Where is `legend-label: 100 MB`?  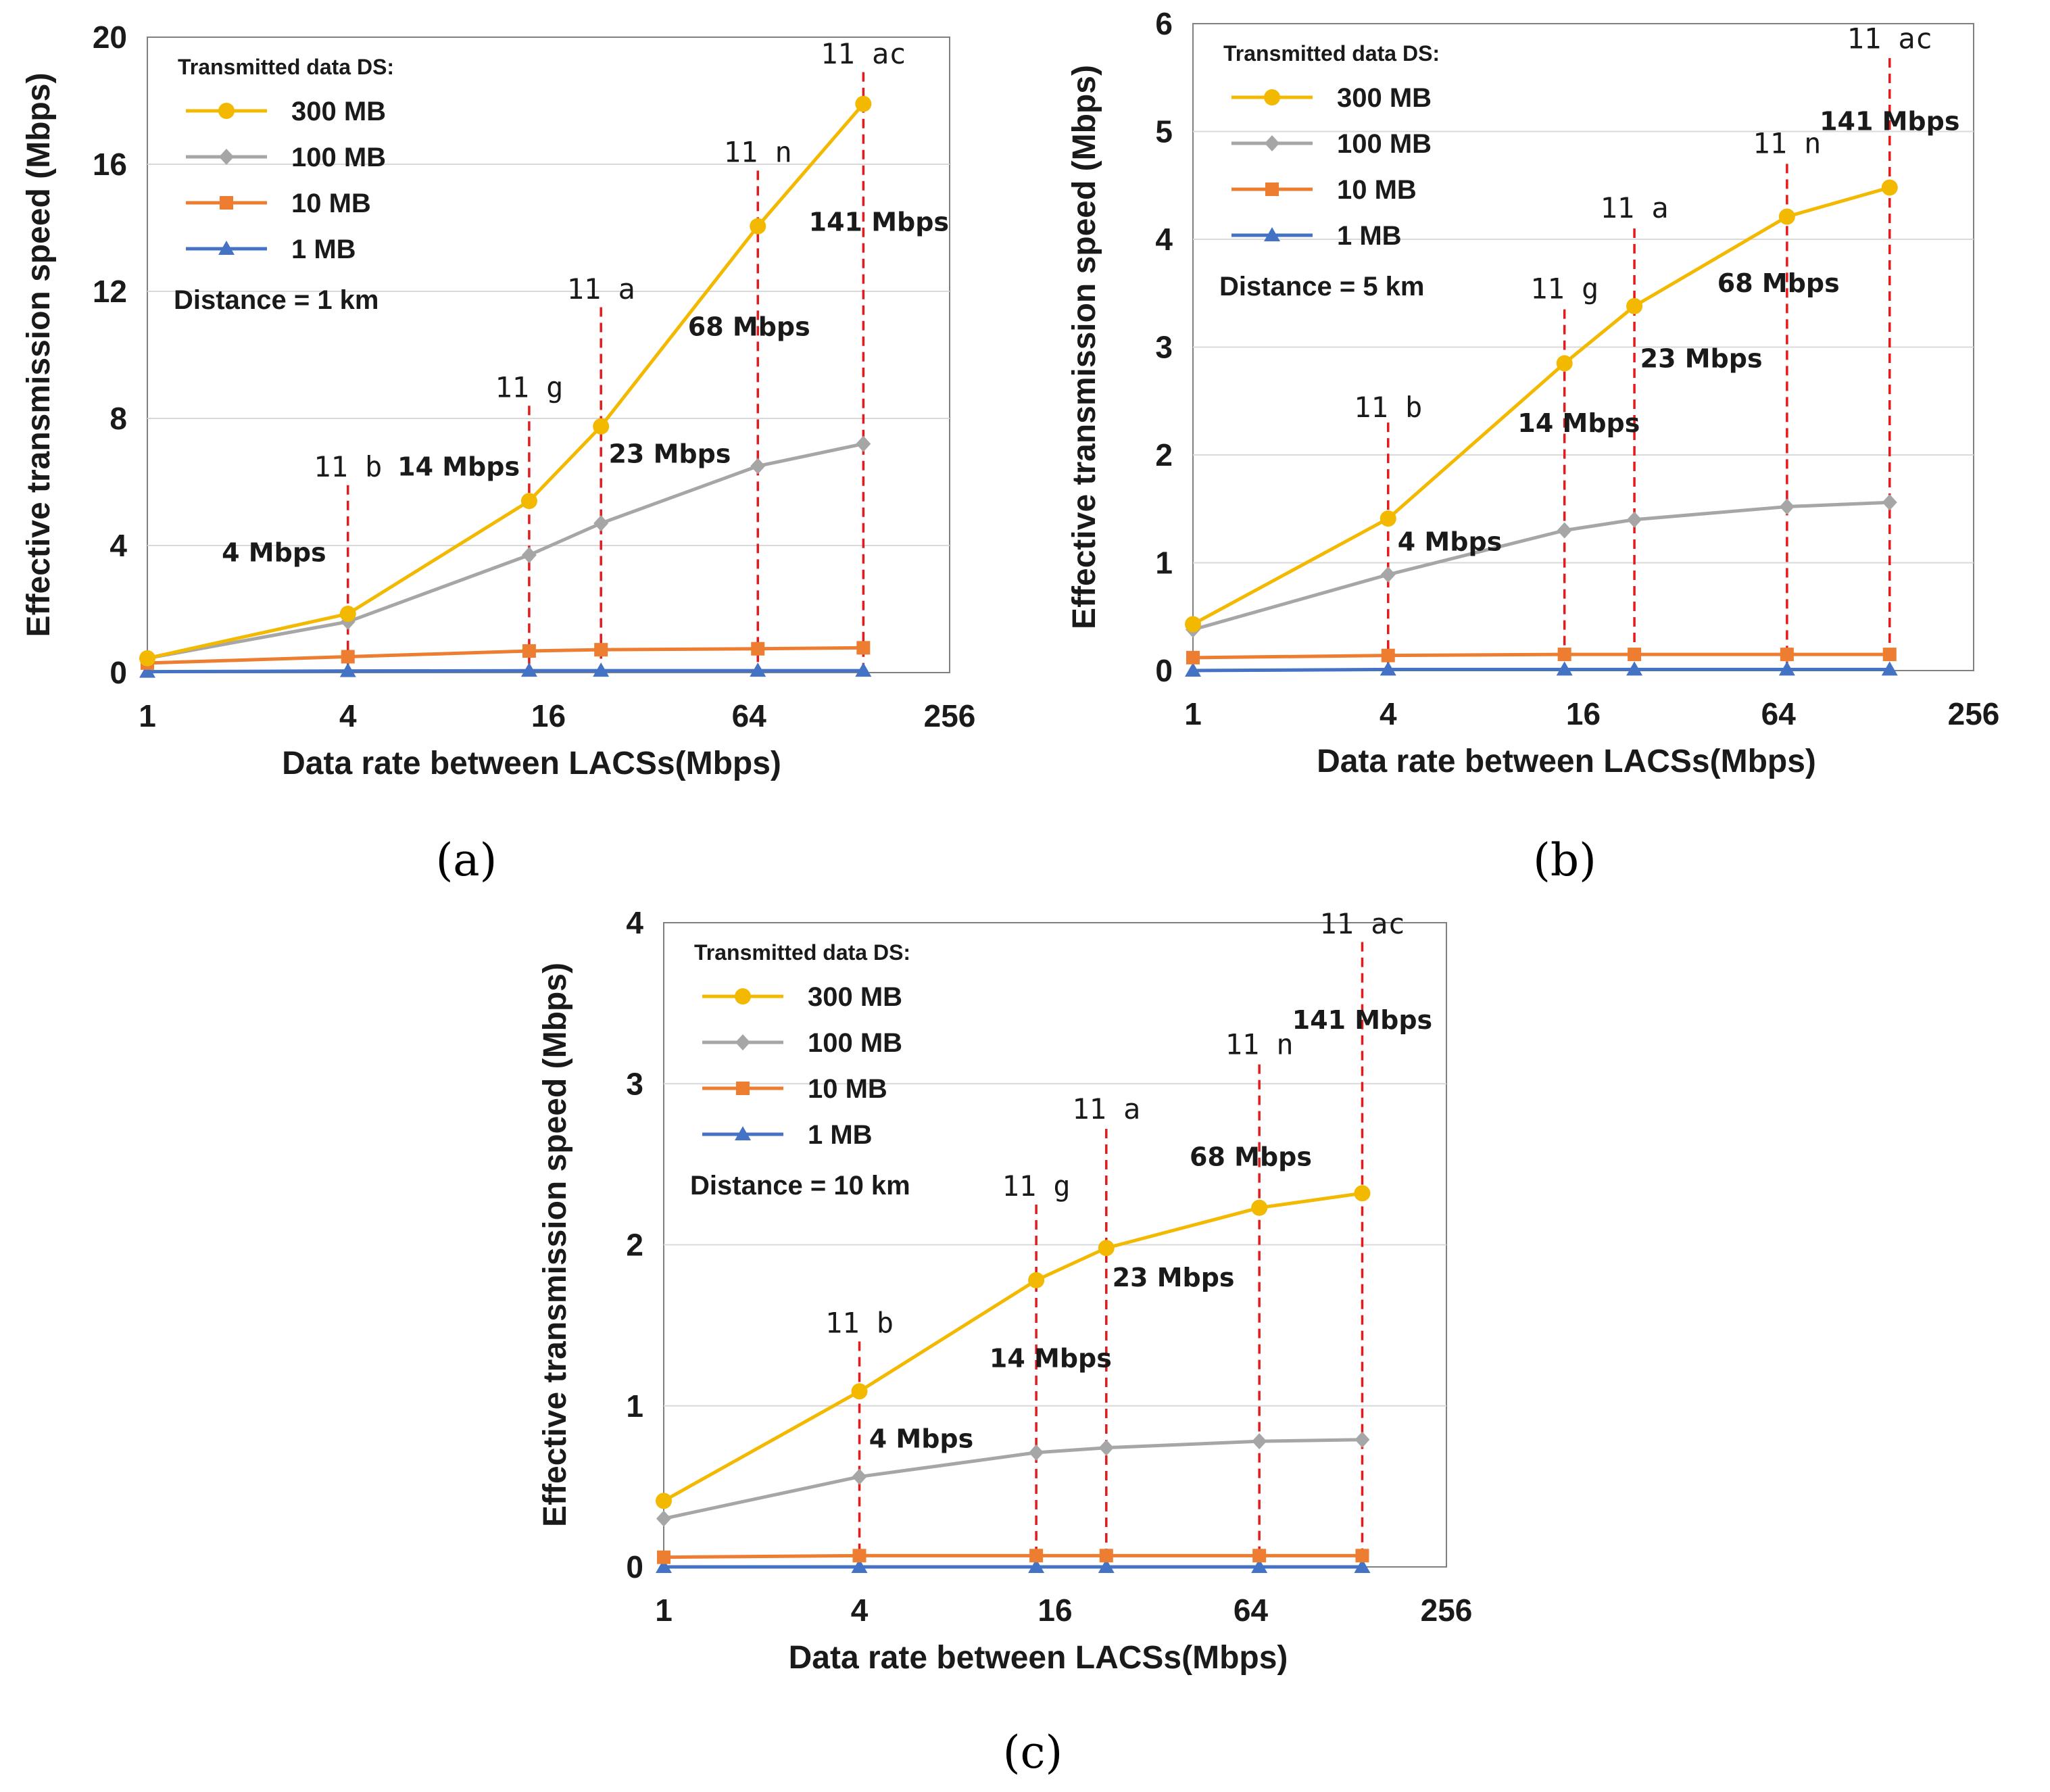 legend-label: 100 MB is located at coordinates (1384, 144).